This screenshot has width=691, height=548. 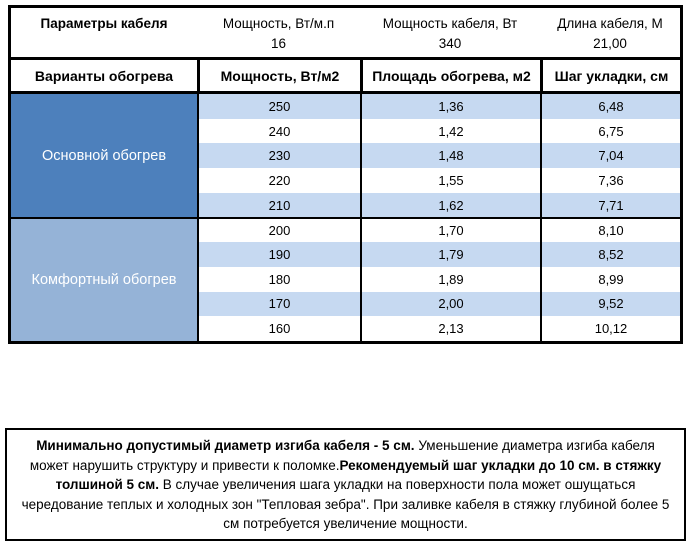 I want to click on data-cell: 190, so click(x=278, y=254).